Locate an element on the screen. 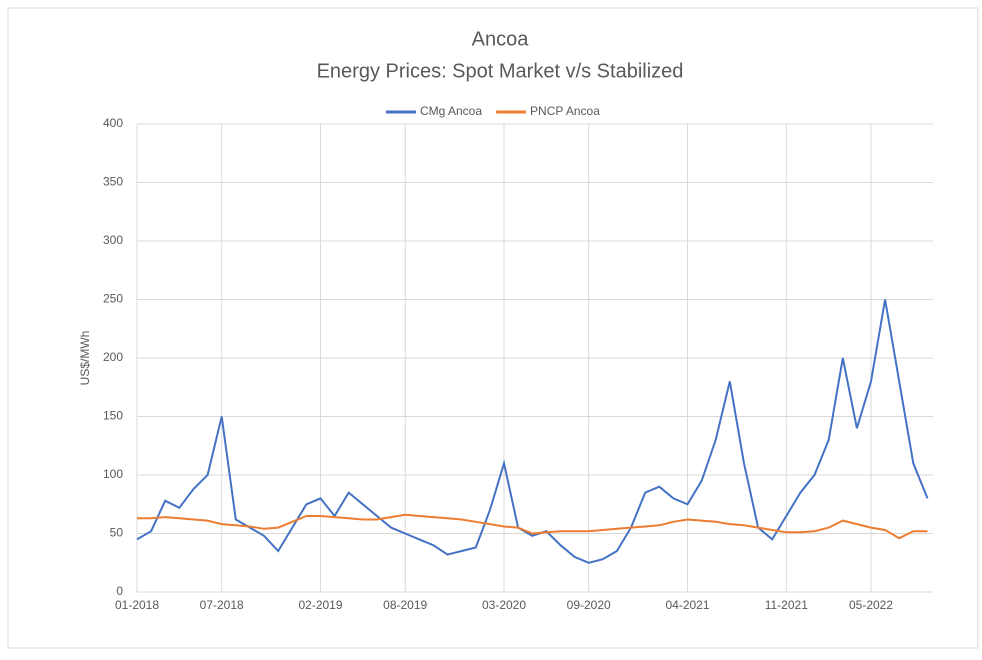 Image resolution: width=982 pixels, height=660 pixels. x-tick-label: 01-2018 is located at coordinates (137, 605).